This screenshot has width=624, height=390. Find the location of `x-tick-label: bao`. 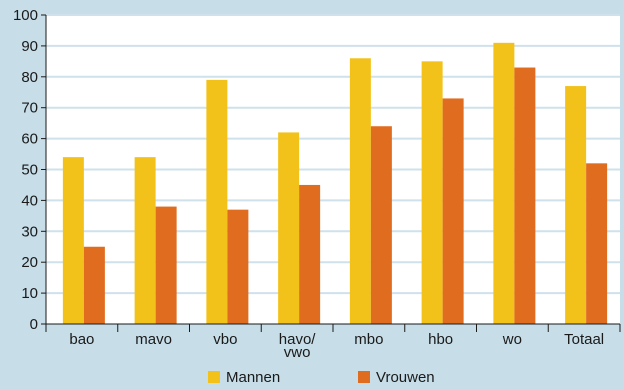

x-tick-label: bao is located at coordinates (81, 339).